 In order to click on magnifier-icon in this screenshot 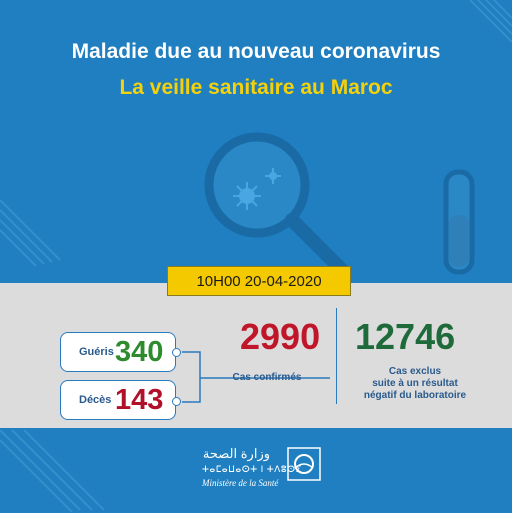, I will do `click(276, 204)`.